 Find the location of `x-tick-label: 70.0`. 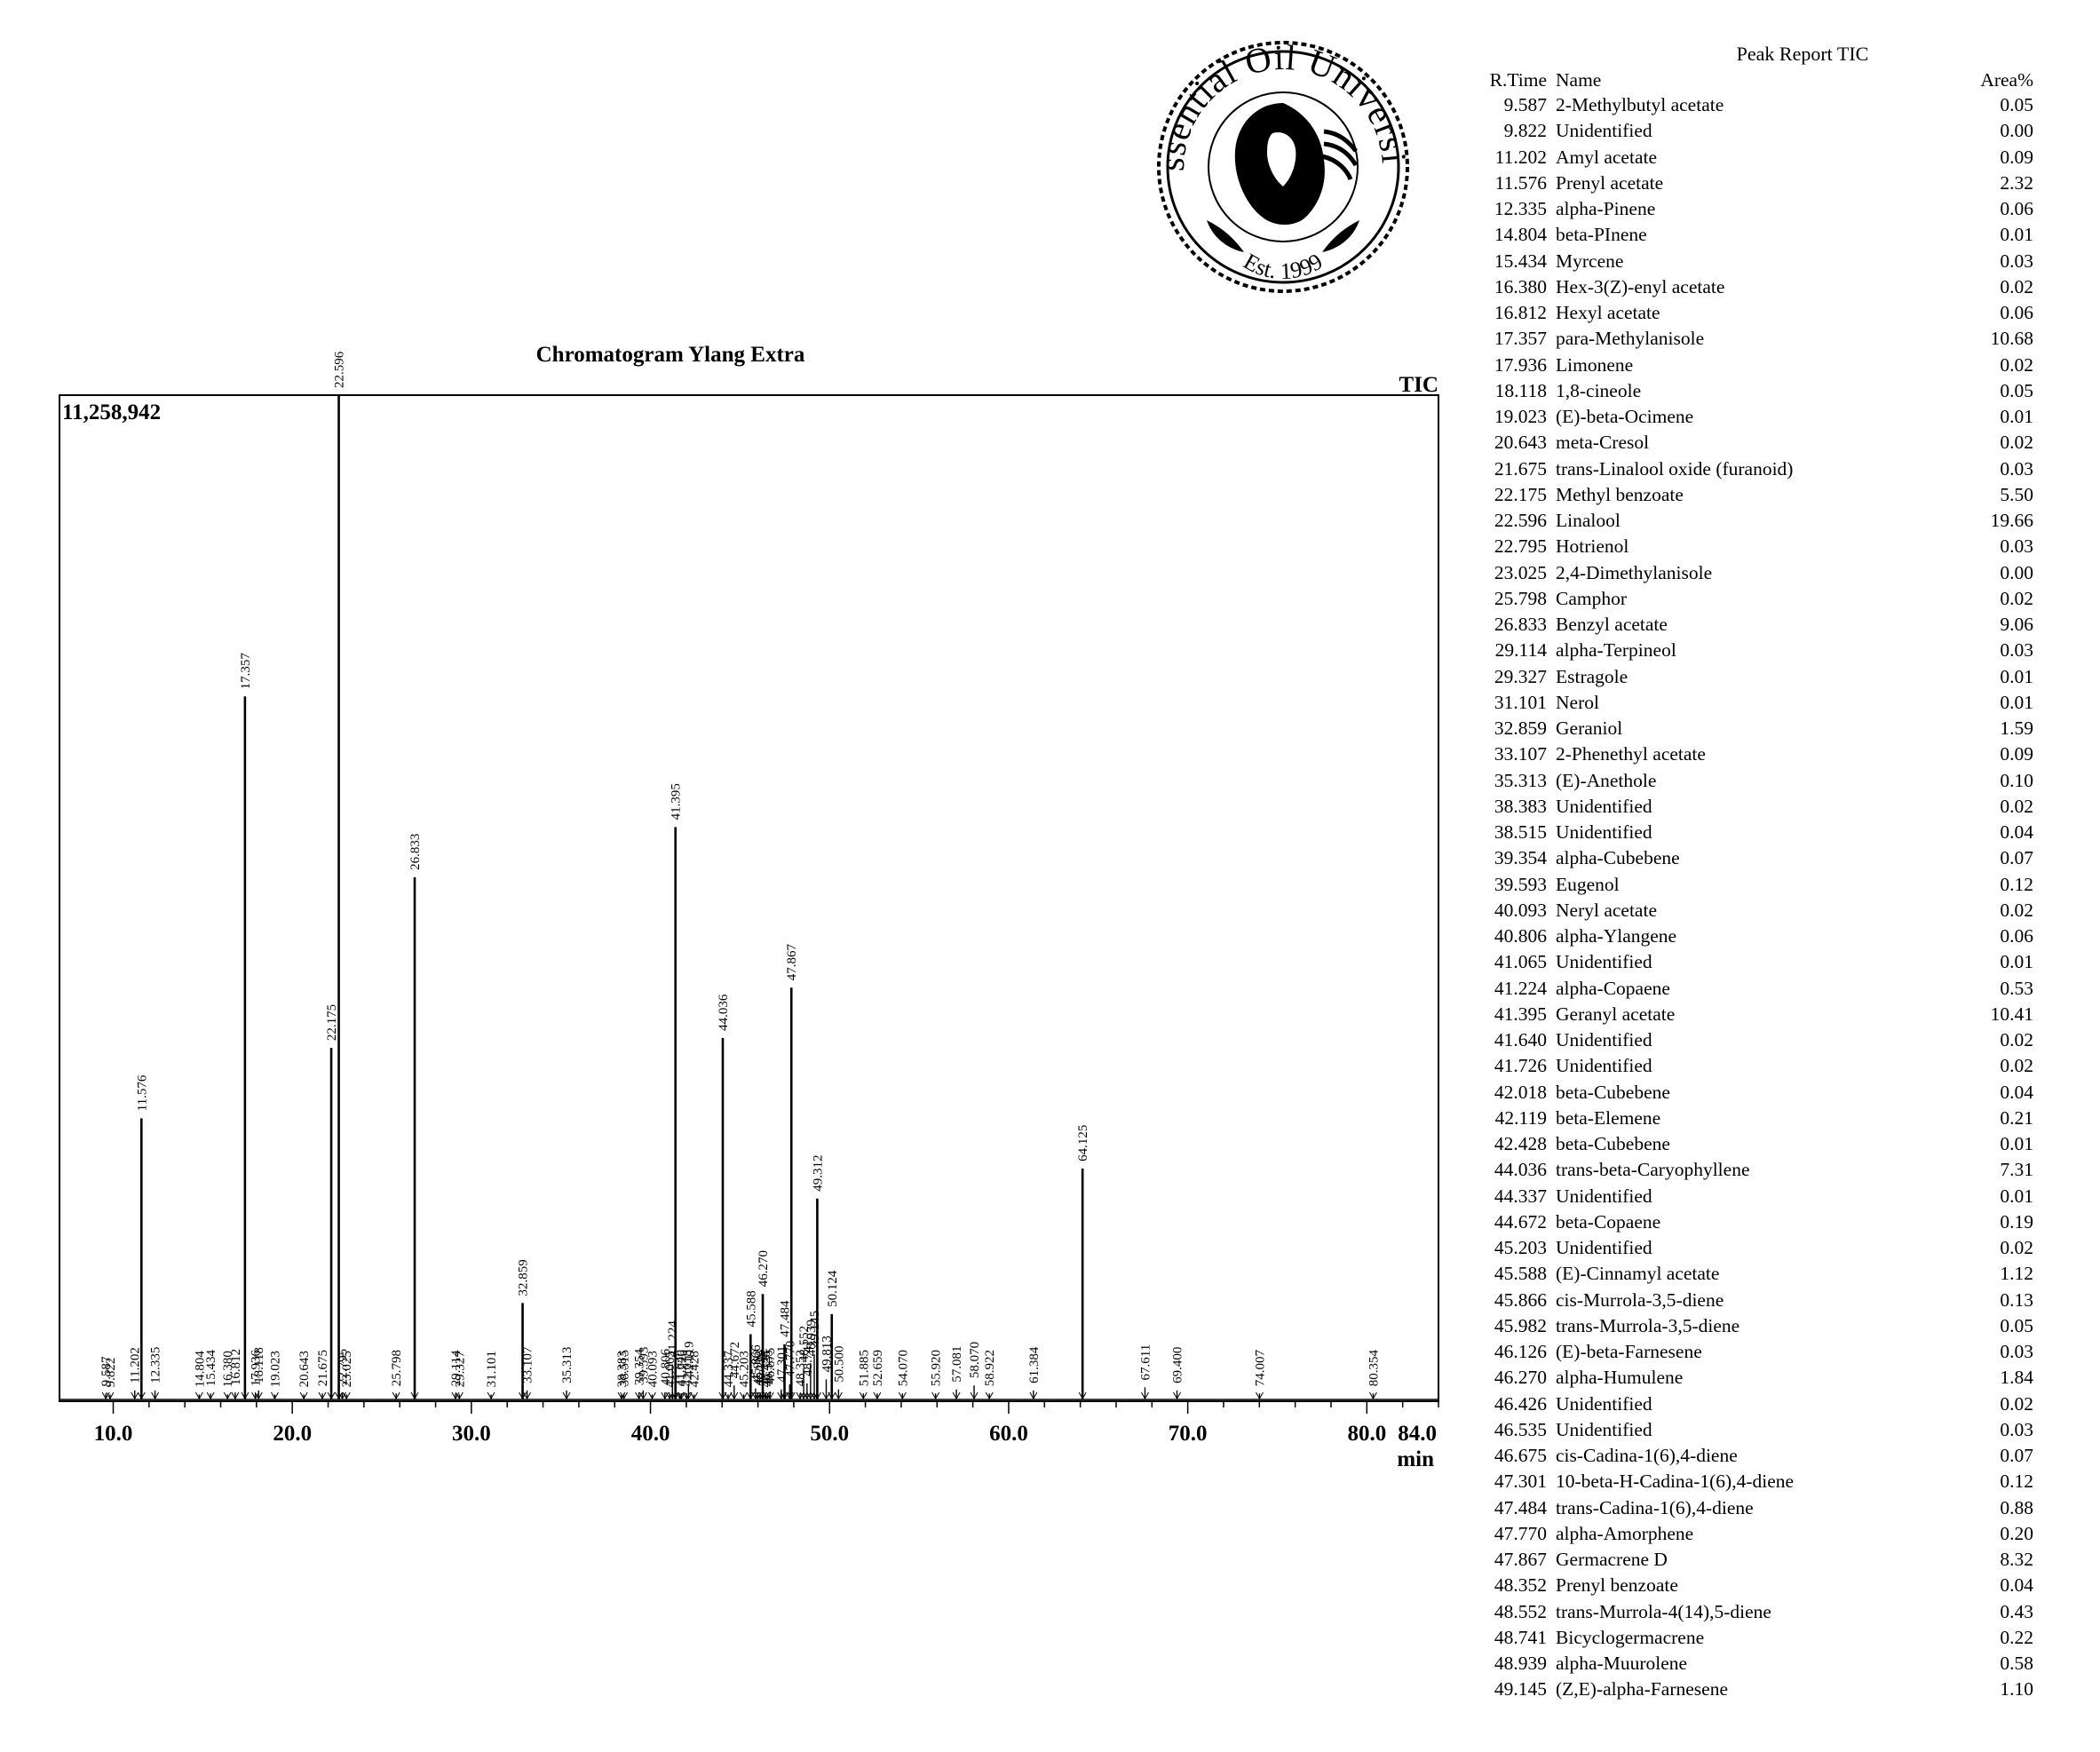

x-tick-label: 70.0 is located at coordinates (1188, 1434).